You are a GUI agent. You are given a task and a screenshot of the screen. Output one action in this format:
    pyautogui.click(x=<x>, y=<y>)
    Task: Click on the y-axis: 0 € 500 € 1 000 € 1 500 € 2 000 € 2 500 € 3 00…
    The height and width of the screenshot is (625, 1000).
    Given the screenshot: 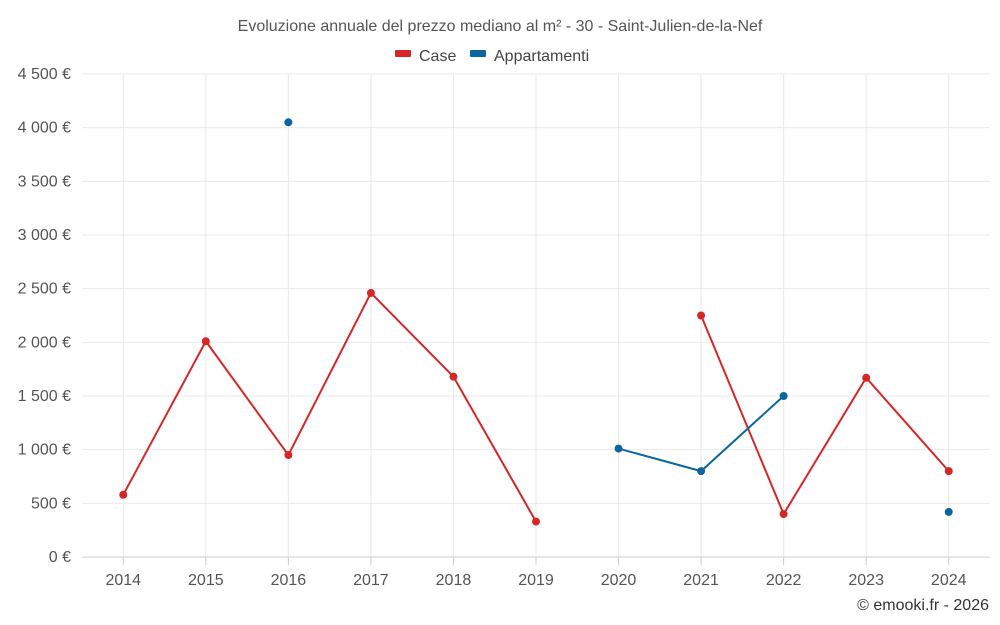 What is the action you would take?
    pyautogui.click(x=44, y=316)
    